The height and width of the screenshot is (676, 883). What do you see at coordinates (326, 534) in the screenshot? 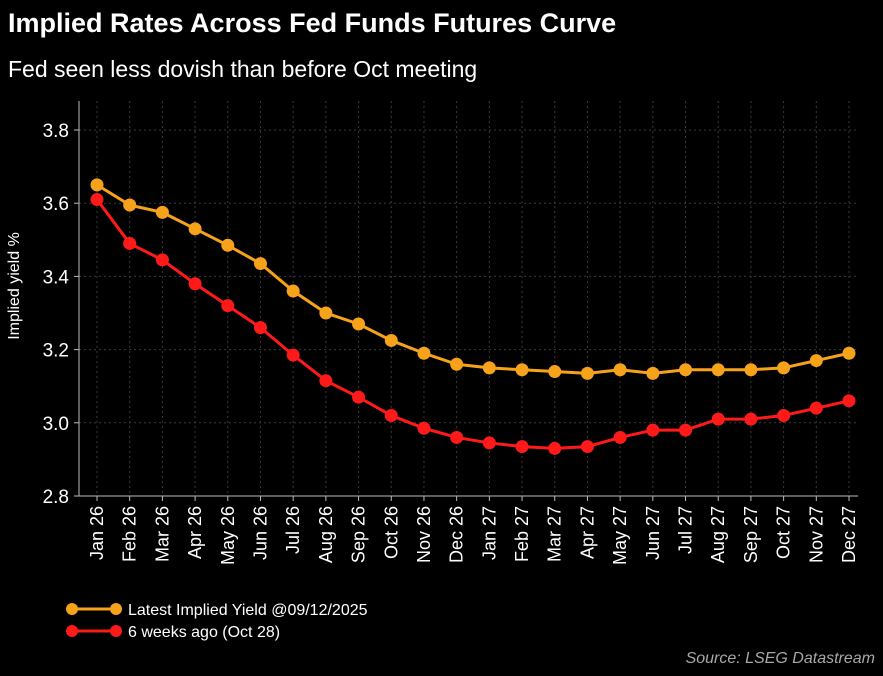
I see `x-tick-label: Aug 26` at bounding box center [326, 534].